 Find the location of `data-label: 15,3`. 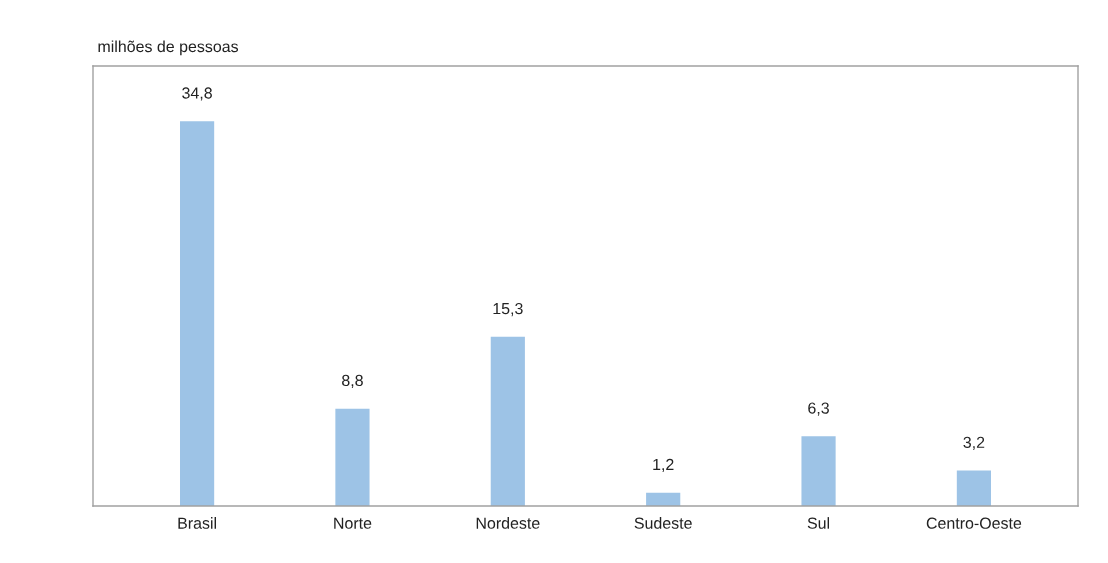

data-label: 15,3 is located at coordinates (508, 309).